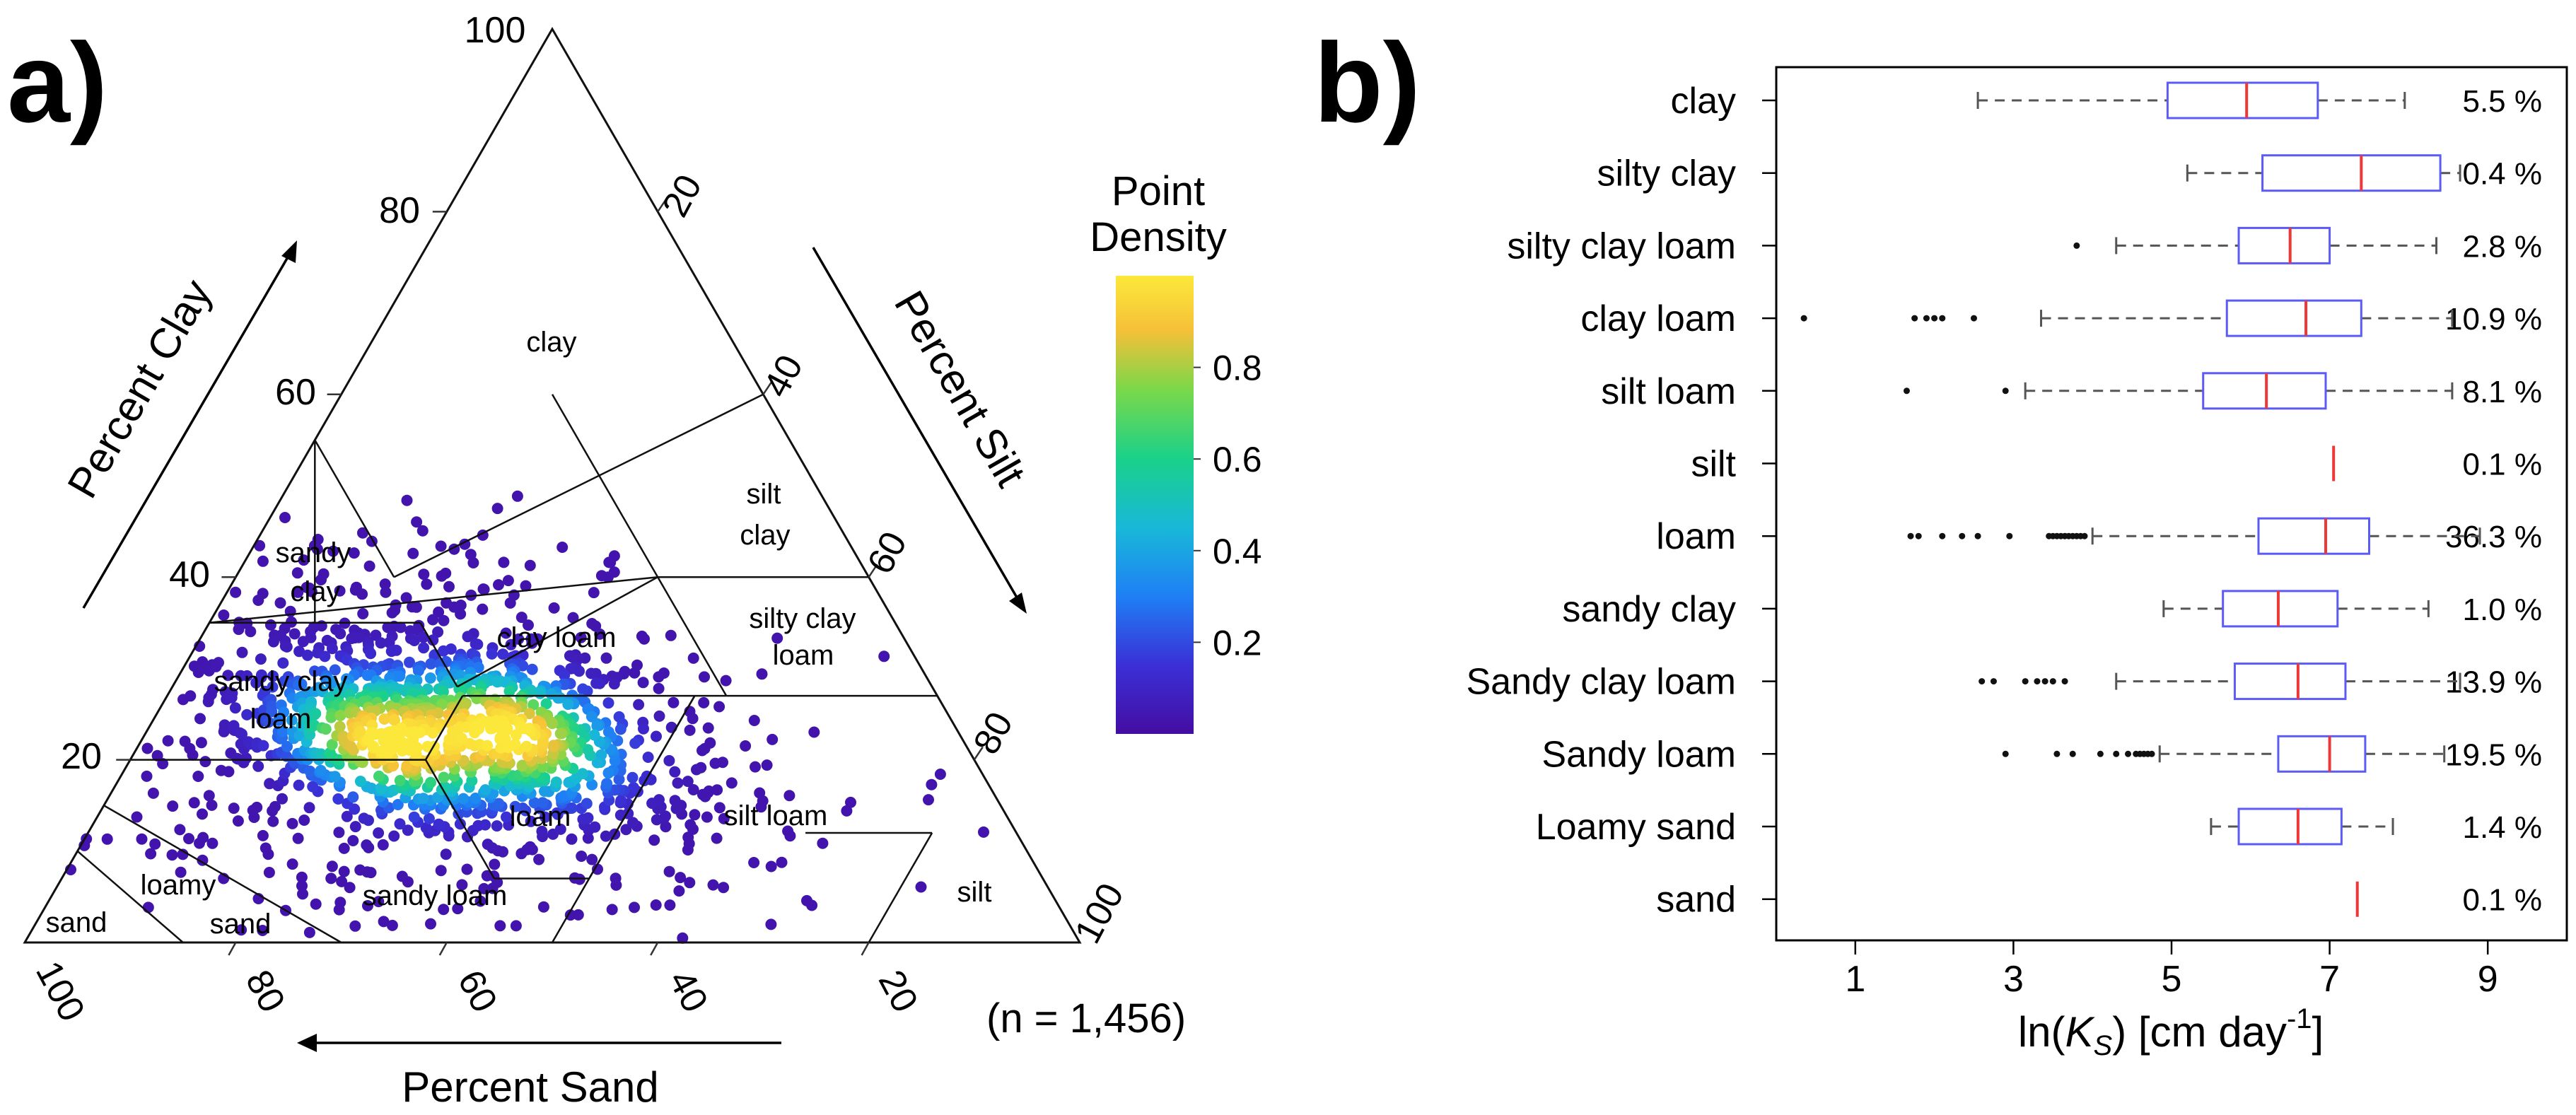  Describe the element at coordinates (2039, 827) in the screenshot. I see `boxplot-row-loamy-sand: Loamy sand 1.4 %` at that location.